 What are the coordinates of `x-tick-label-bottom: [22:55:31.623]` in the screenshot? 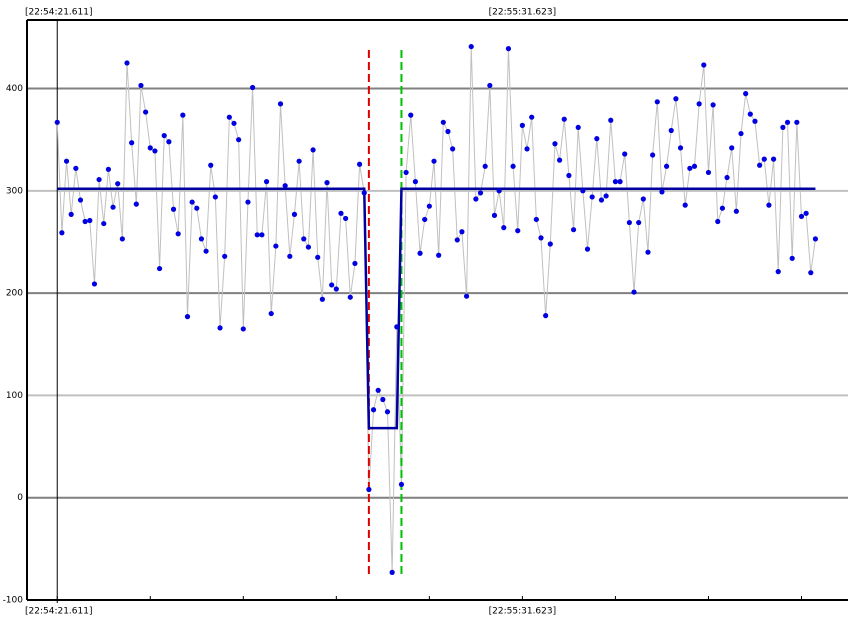 It's located at (522, 612).